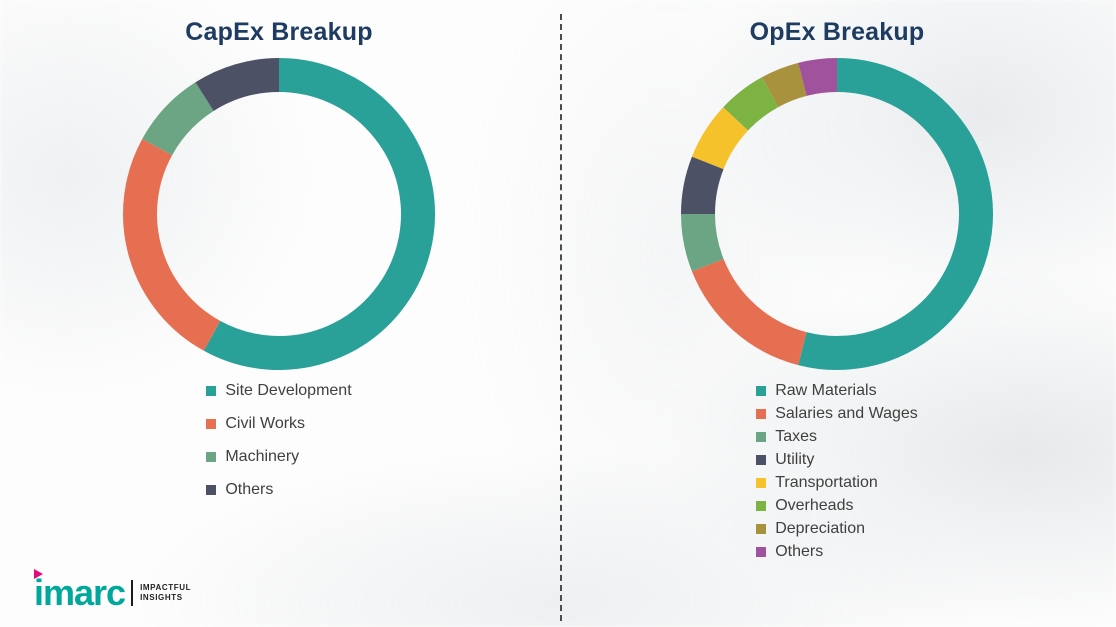 Image resolution: width=1116 pixels, height=627 pixels. What do you see at coordinates (279, 32) in the screenshot?
I see `capex-title: CapEx Breakup` at bounding box center [279, 32].